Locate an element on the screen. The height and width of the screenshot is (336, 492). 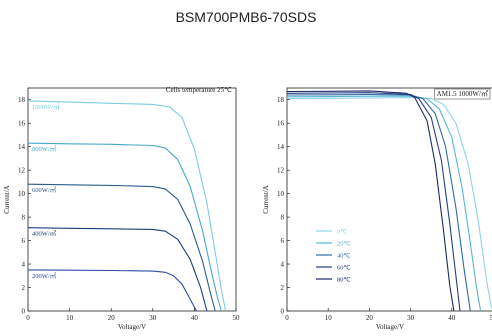
legend-entry: 80℃ is located at coordinates (344, 280).